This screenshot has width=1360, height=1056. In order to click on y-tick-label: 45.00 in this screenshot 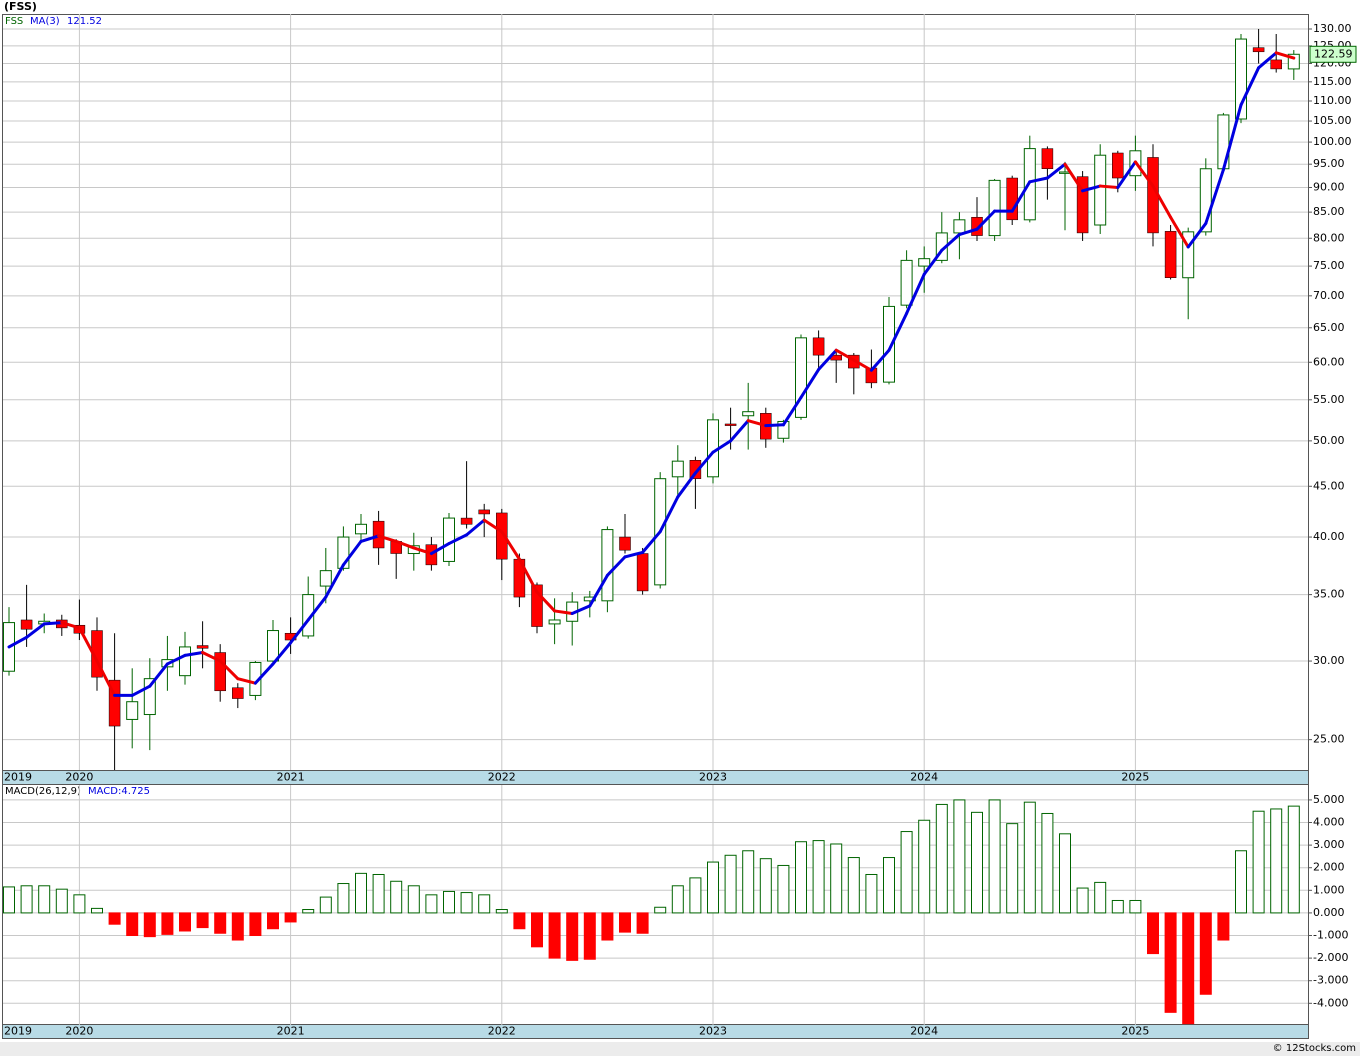, I will do `click(1329, 485)`.